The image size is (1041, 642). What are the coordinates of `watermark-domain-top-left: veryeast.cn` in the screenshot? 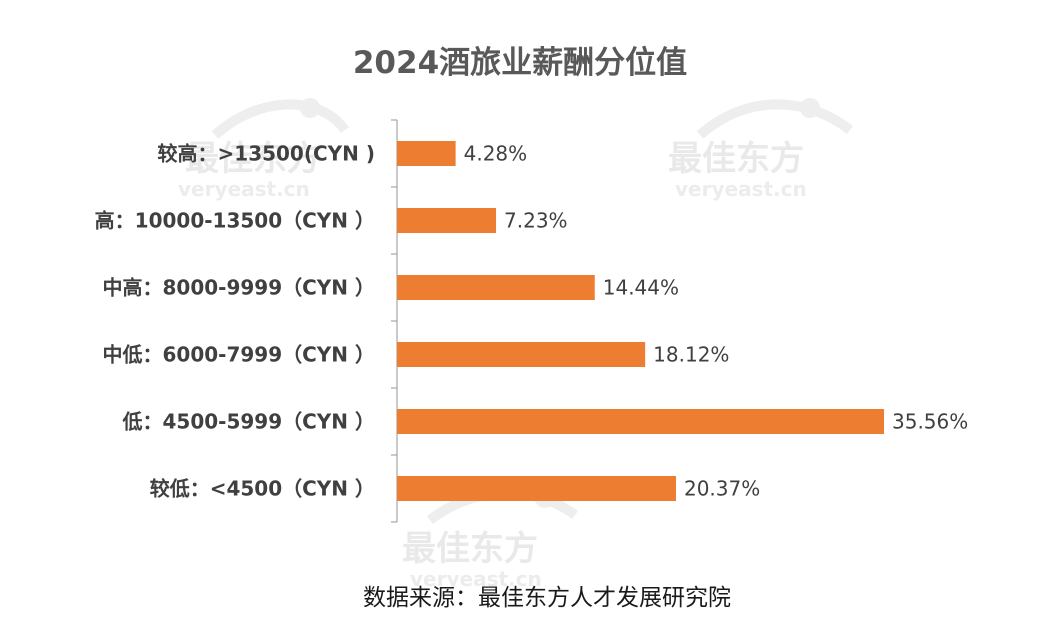 It's located at (244, 189).